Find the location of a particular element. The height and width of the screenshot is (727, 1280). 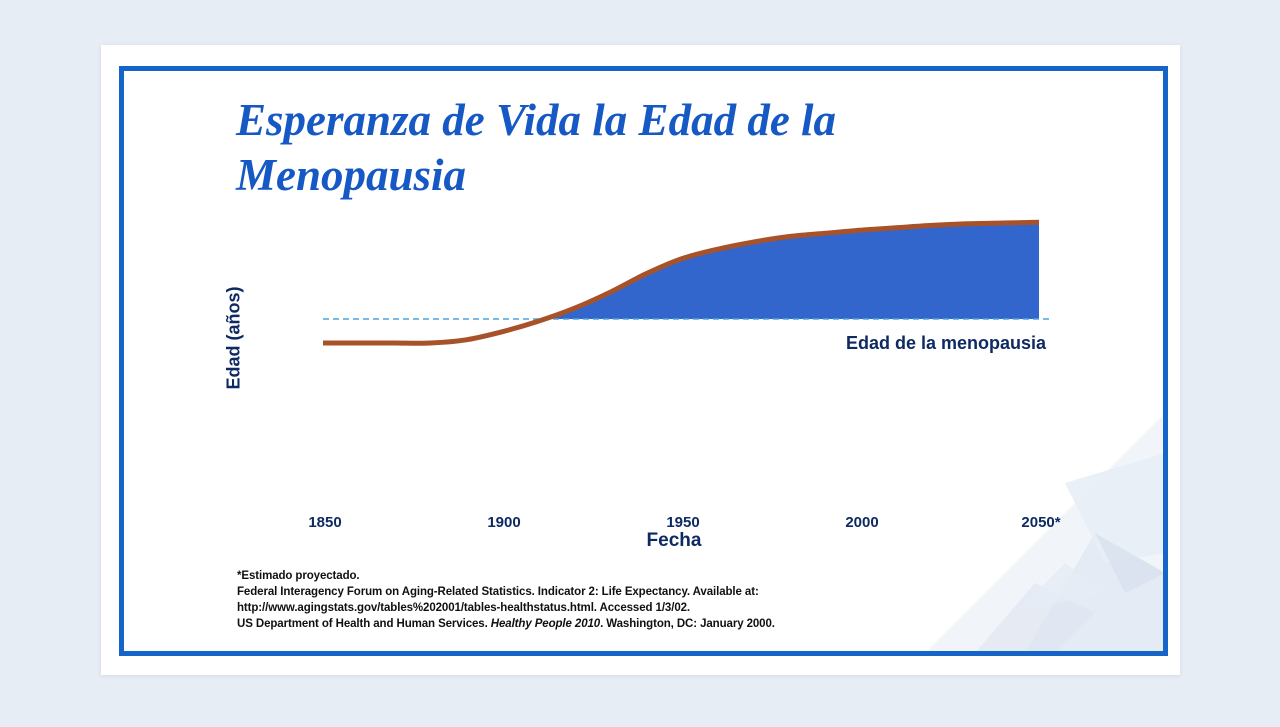

x-tick-label: 1950 is located at coordinates (682, 522).